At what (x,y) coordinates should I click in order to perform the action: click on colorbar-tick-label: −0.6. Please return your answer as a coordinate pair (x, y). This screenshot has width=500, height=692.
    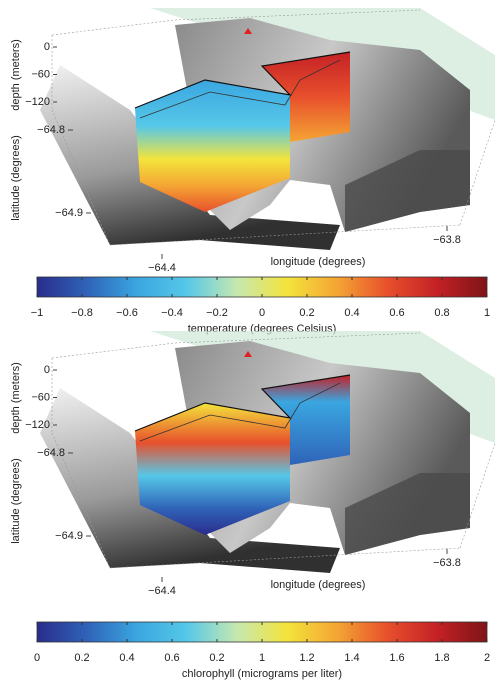
    Looking at the image, I should click on (127, 313).